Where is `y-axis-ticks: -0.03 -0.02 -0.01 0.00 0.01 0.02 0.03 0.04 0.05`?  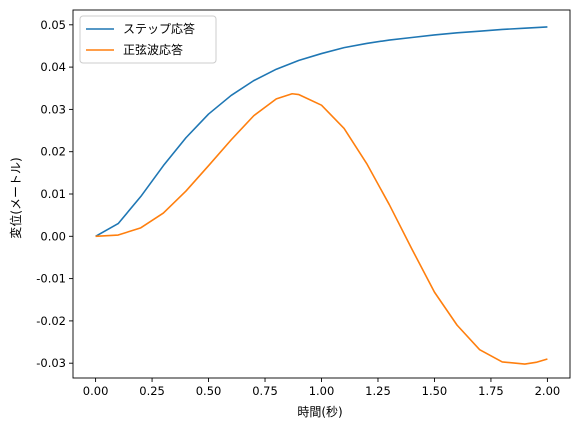 y-axis-ticks: -0.03 -0.02 -0.01 0.00 0.01 0.02 0.03 0.04 0.05 is located at coordinates (54, 194).